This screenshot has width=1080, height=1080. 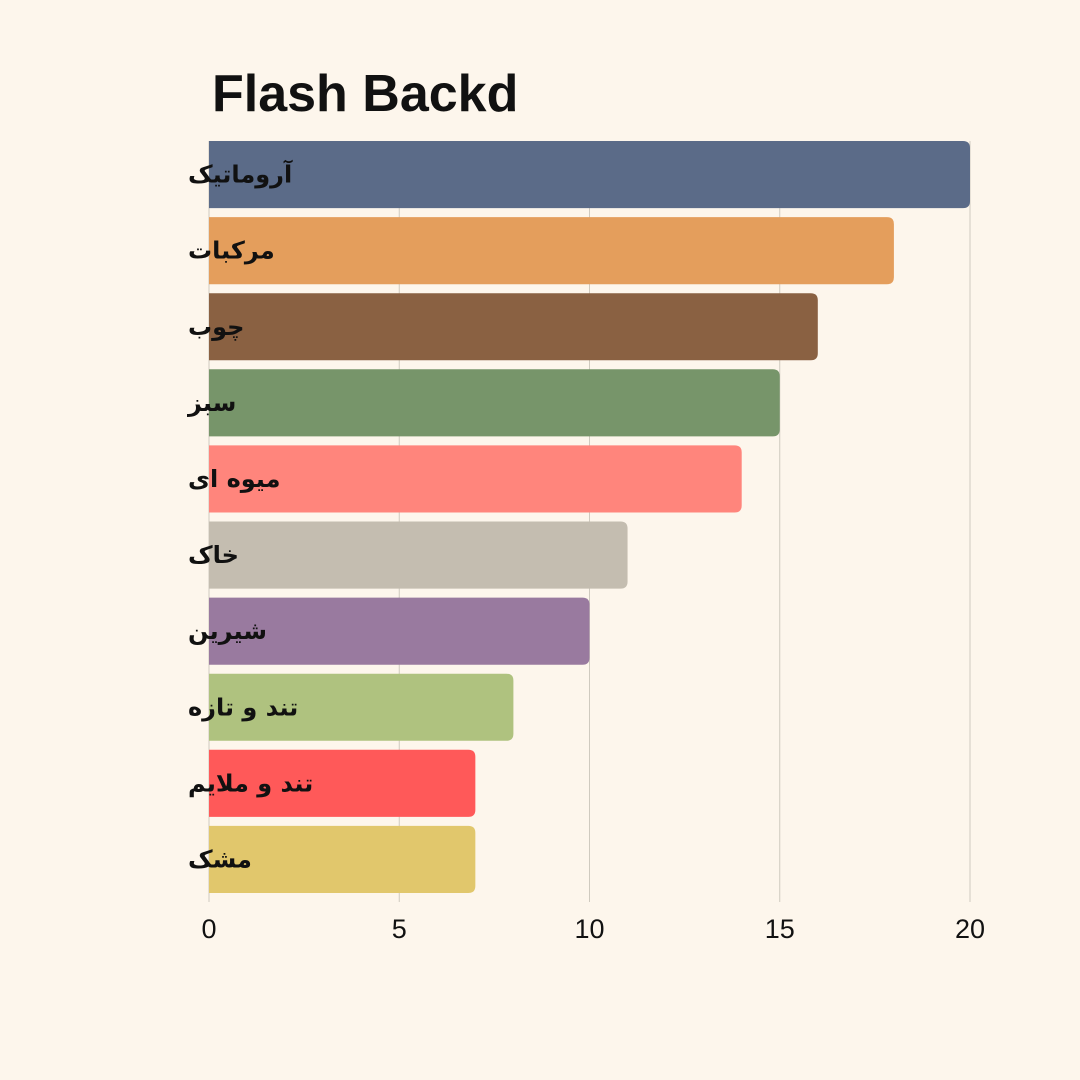 What do you see at coordinates (365, 94) in the screenshot?
I see `chart-title: Flash Backd` at bounding box center [365, 94].